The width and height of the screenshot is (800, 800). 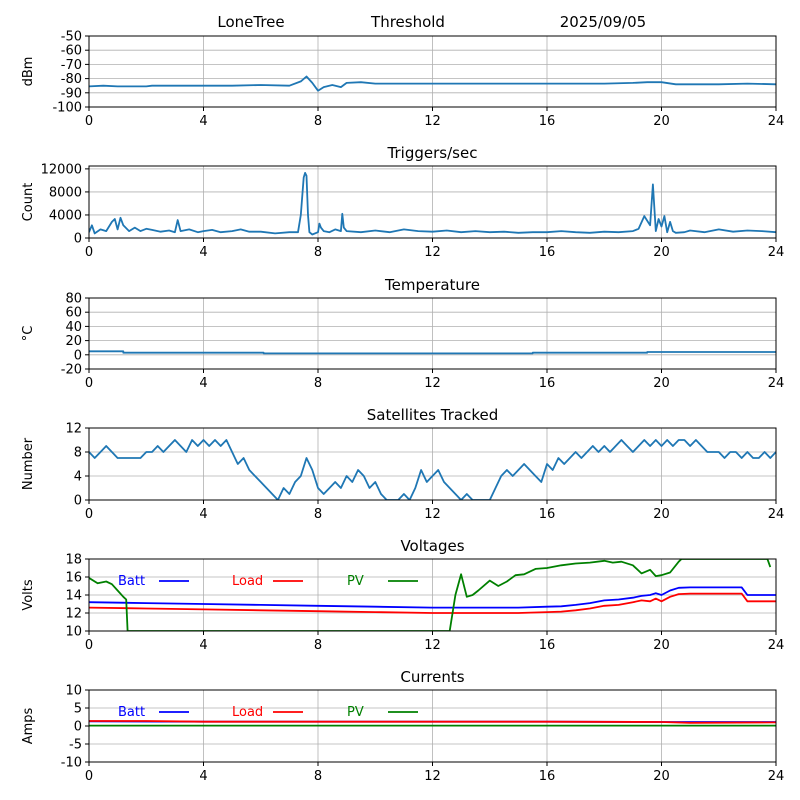 I want to click on series-line-pv, so click(x=430, y=595).